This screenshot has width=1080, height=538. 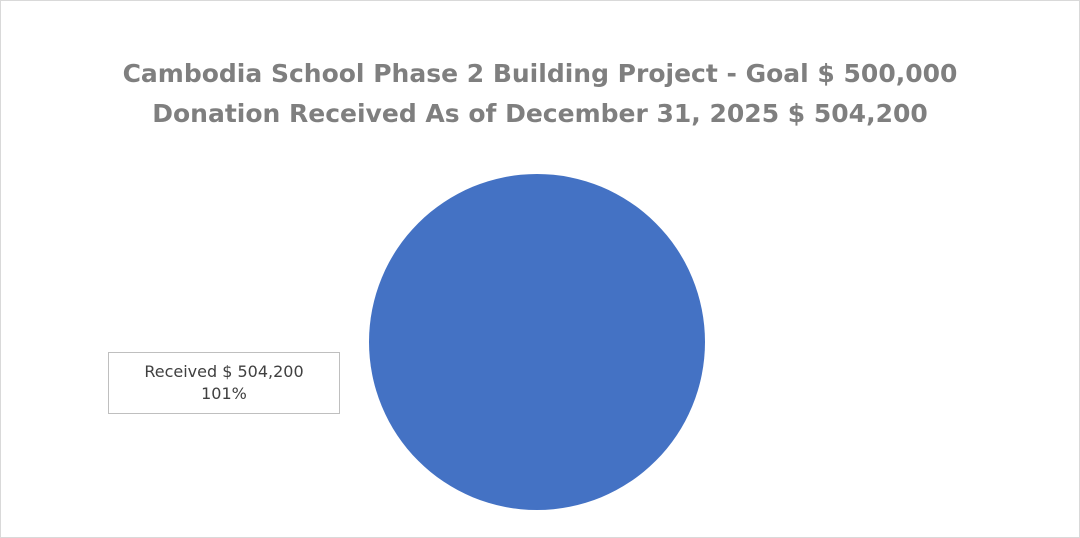 What do you see at coordinates (224, 383) in the screenshot?
I see `data-label-received: Received $ 504,200 101%` at bounding box center [224, 383].